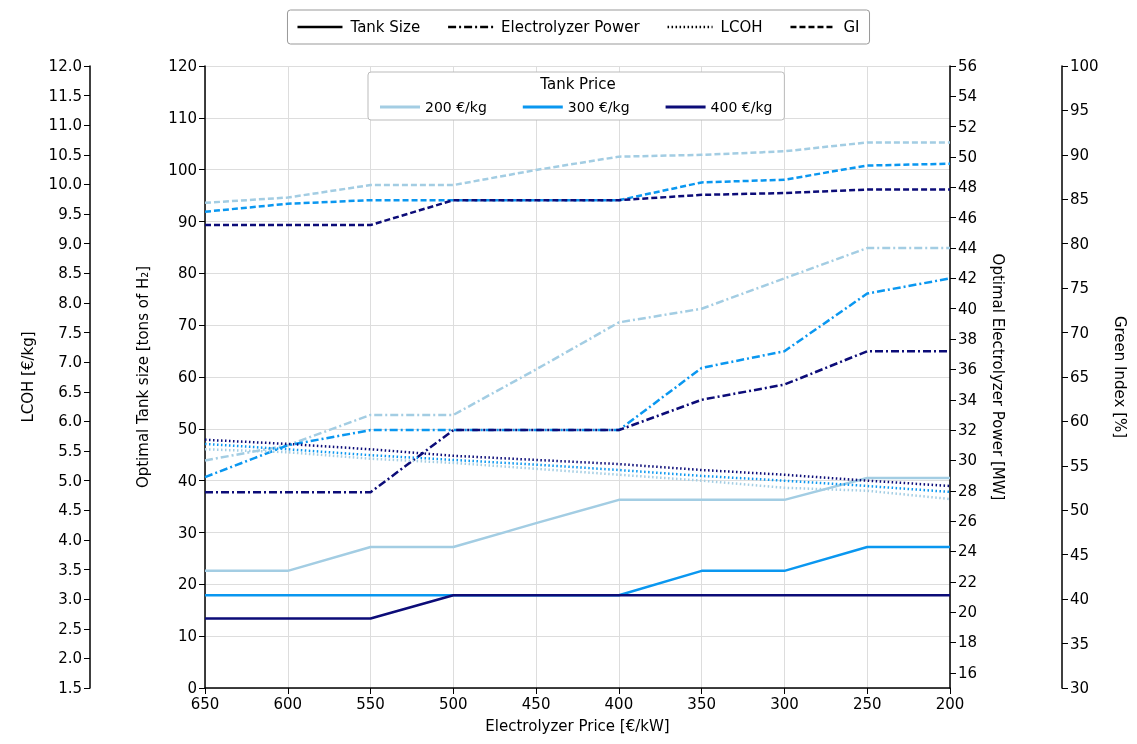  What do you see at coordinates (456, 107) in the screenshot?
I see `legend-label: 200 €/kg` at bounding box center [456, 107].